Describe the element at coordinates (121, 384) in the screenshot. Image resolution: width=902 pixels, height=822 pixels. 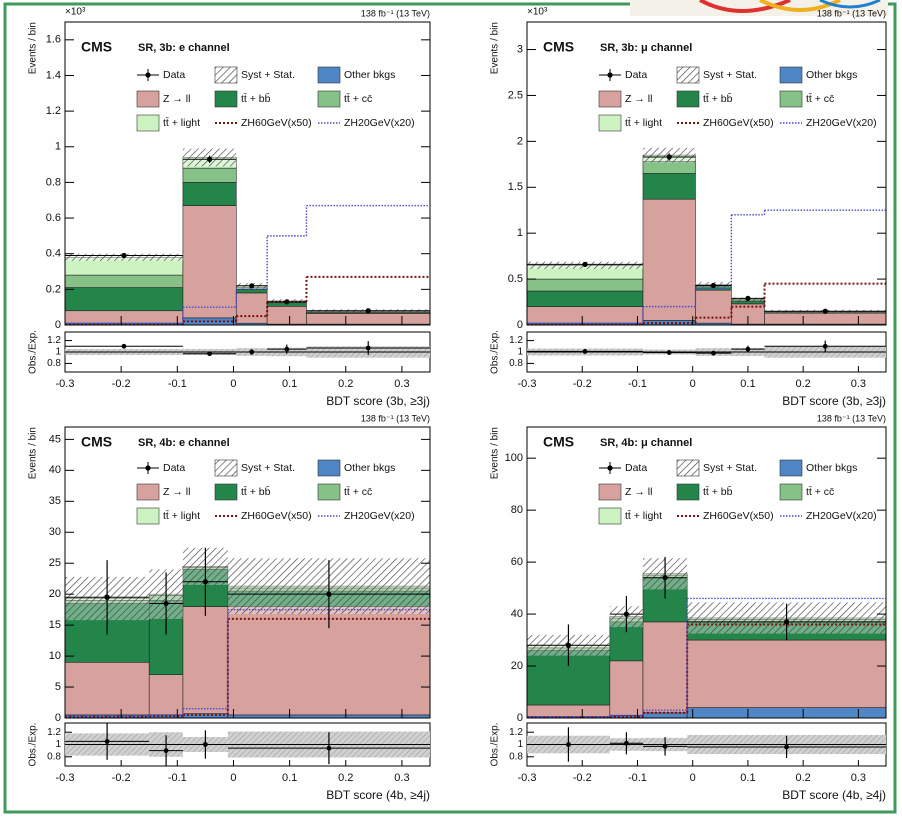
I see `x-tick-label: -0.2` at that location.